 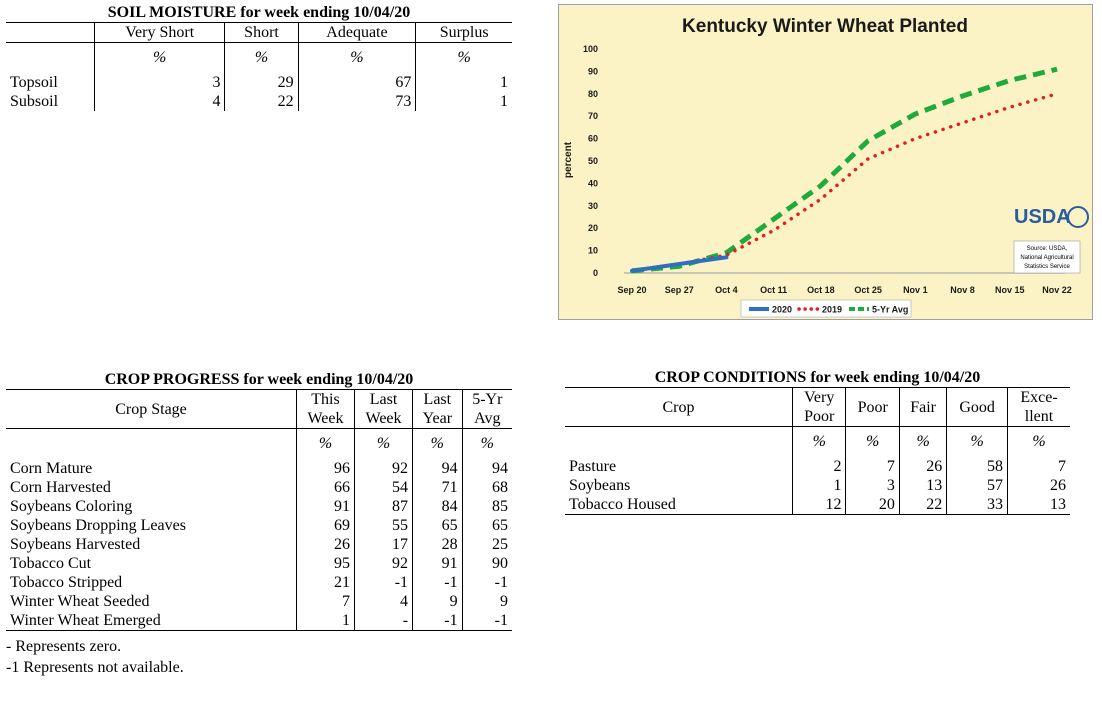 I want to click on chart-title: Kentucky Winter Wheat Planted, so click(x=825, y=26).